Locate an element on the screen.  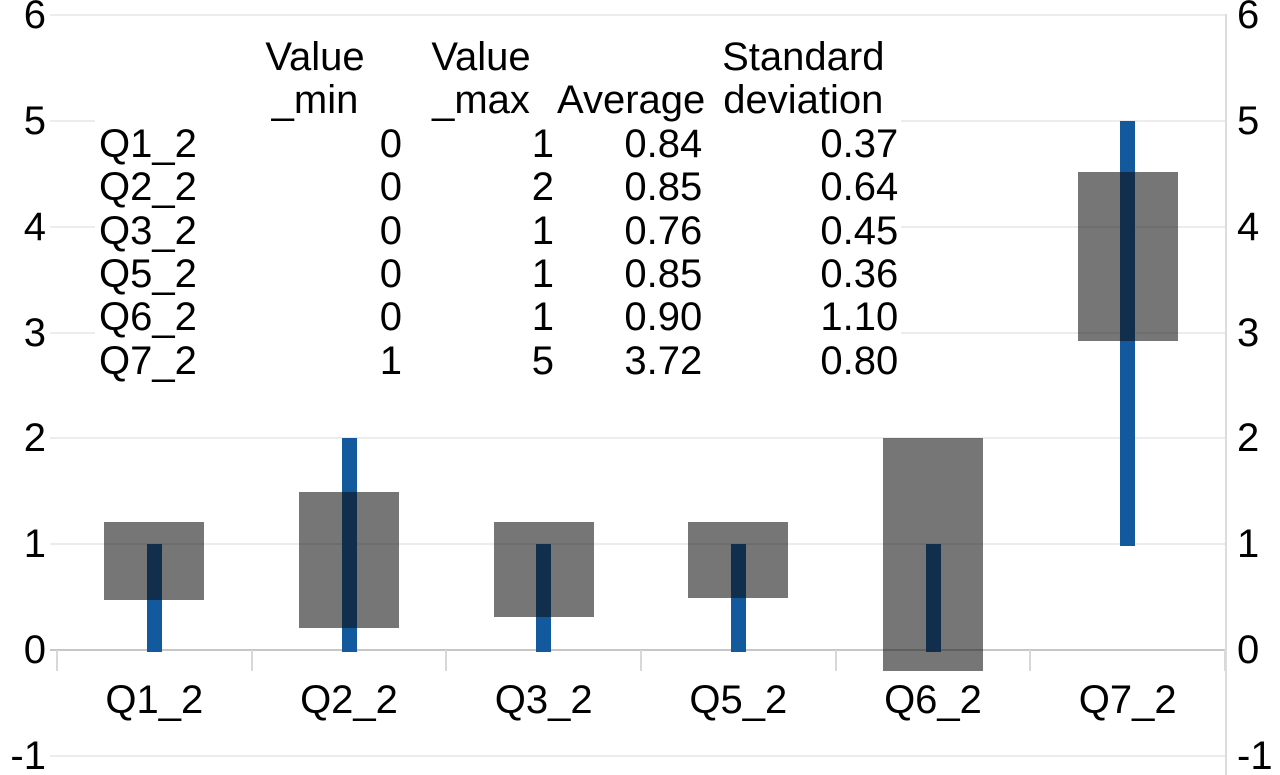
table-row-Q6_2: Q6_2 0 1 0.90 1.10 is located at coordinates (498, 317).